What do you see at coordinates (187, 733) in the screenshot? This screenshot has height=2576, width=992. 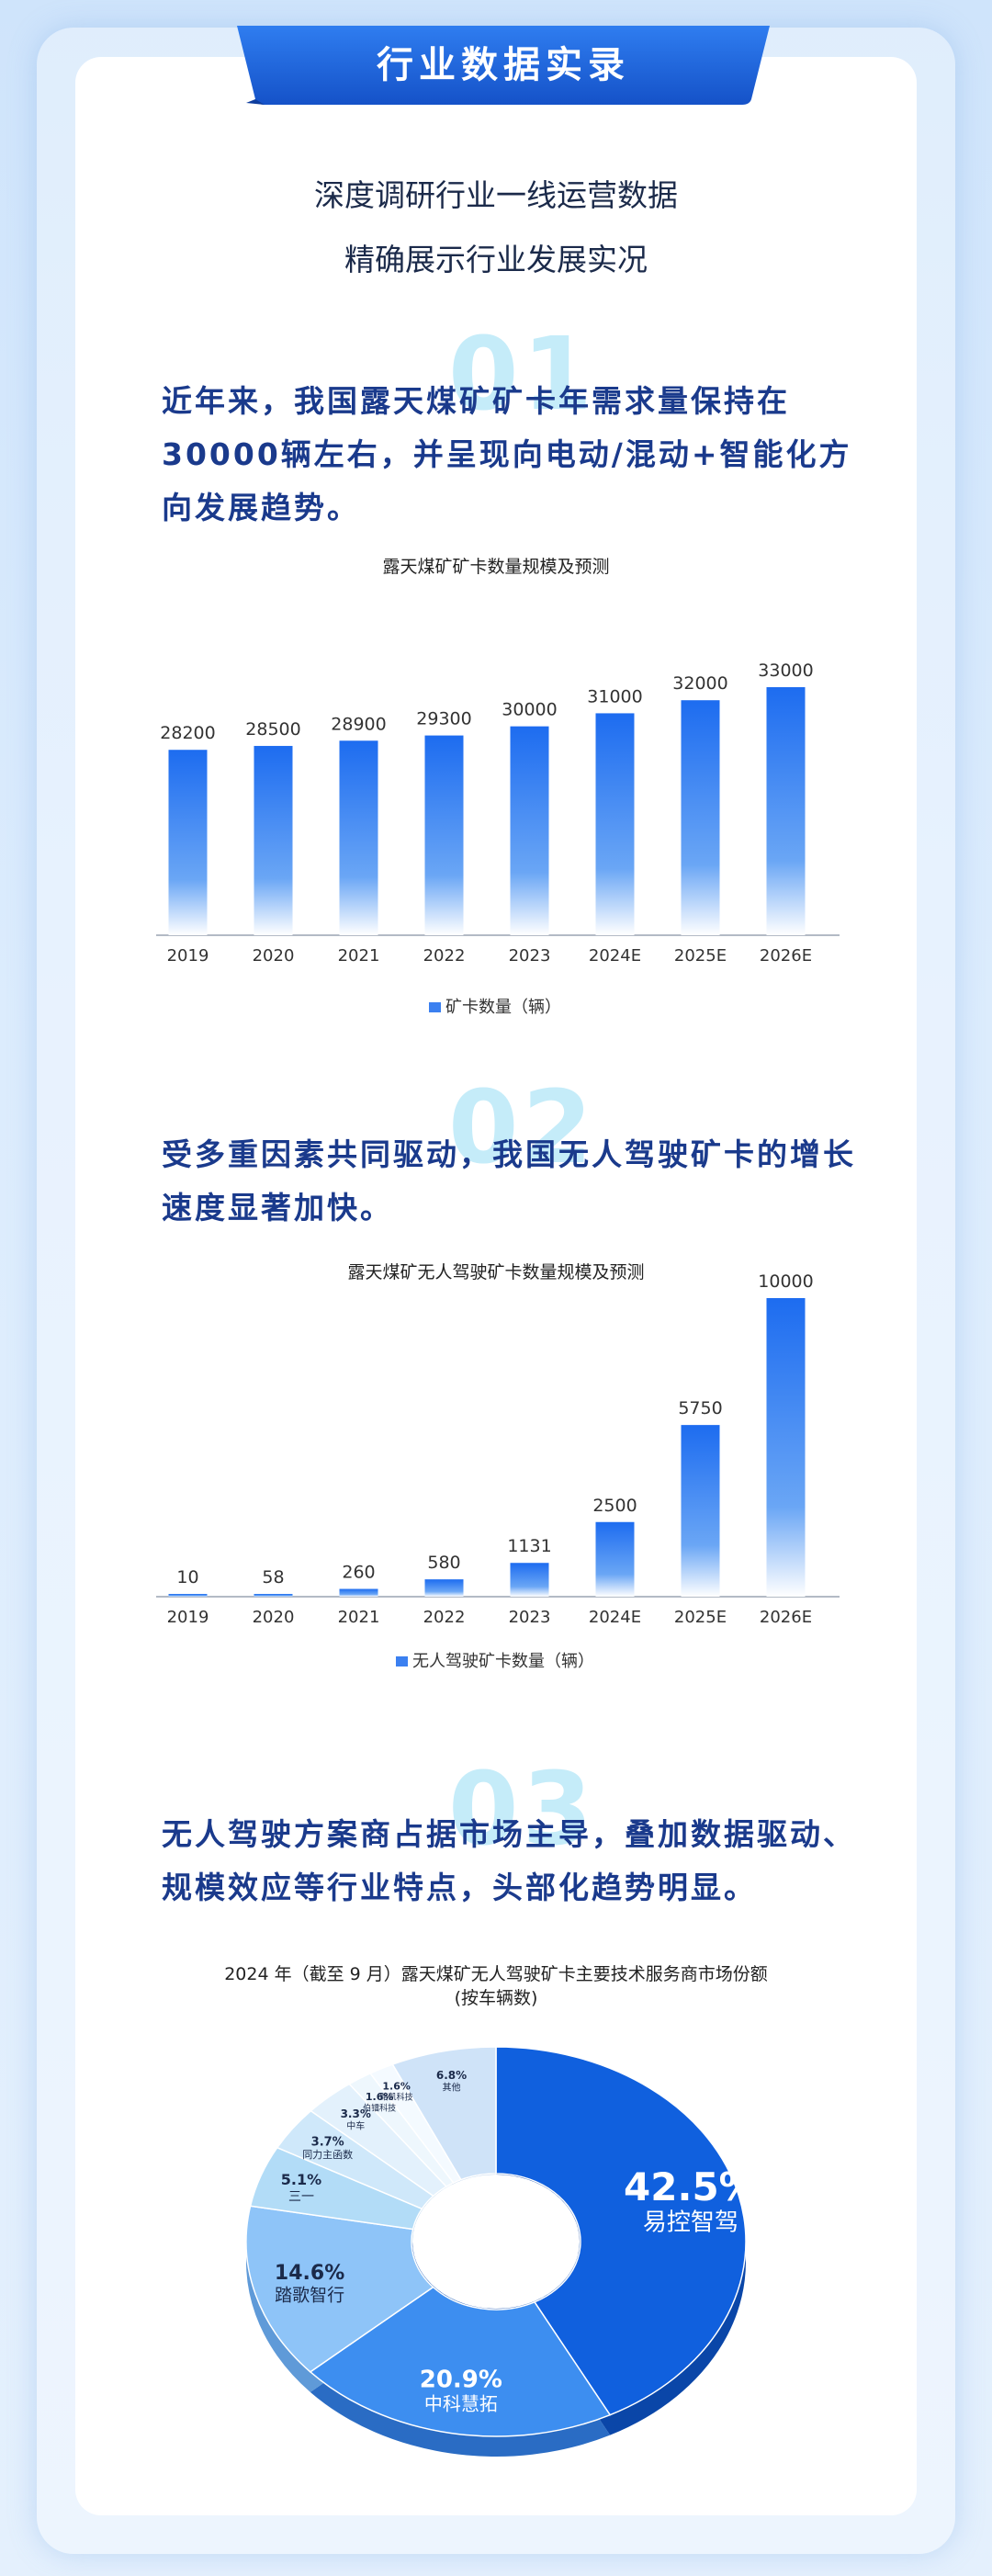 I see `data-label: 28200` at bounding box center [187, 733].